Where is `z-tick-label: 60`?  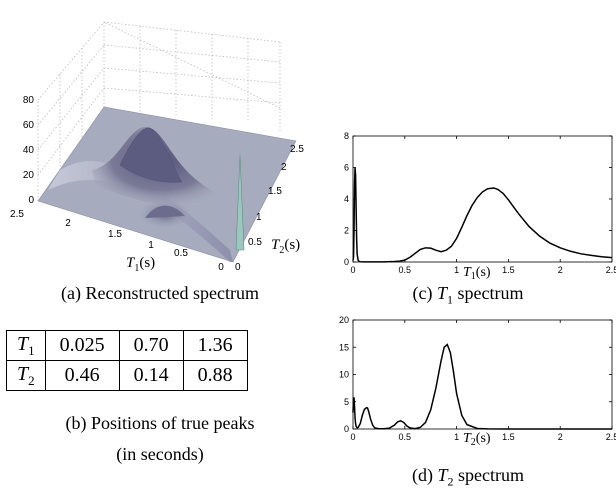 z-tick-label: 60 is located at coordinates (29, 125).